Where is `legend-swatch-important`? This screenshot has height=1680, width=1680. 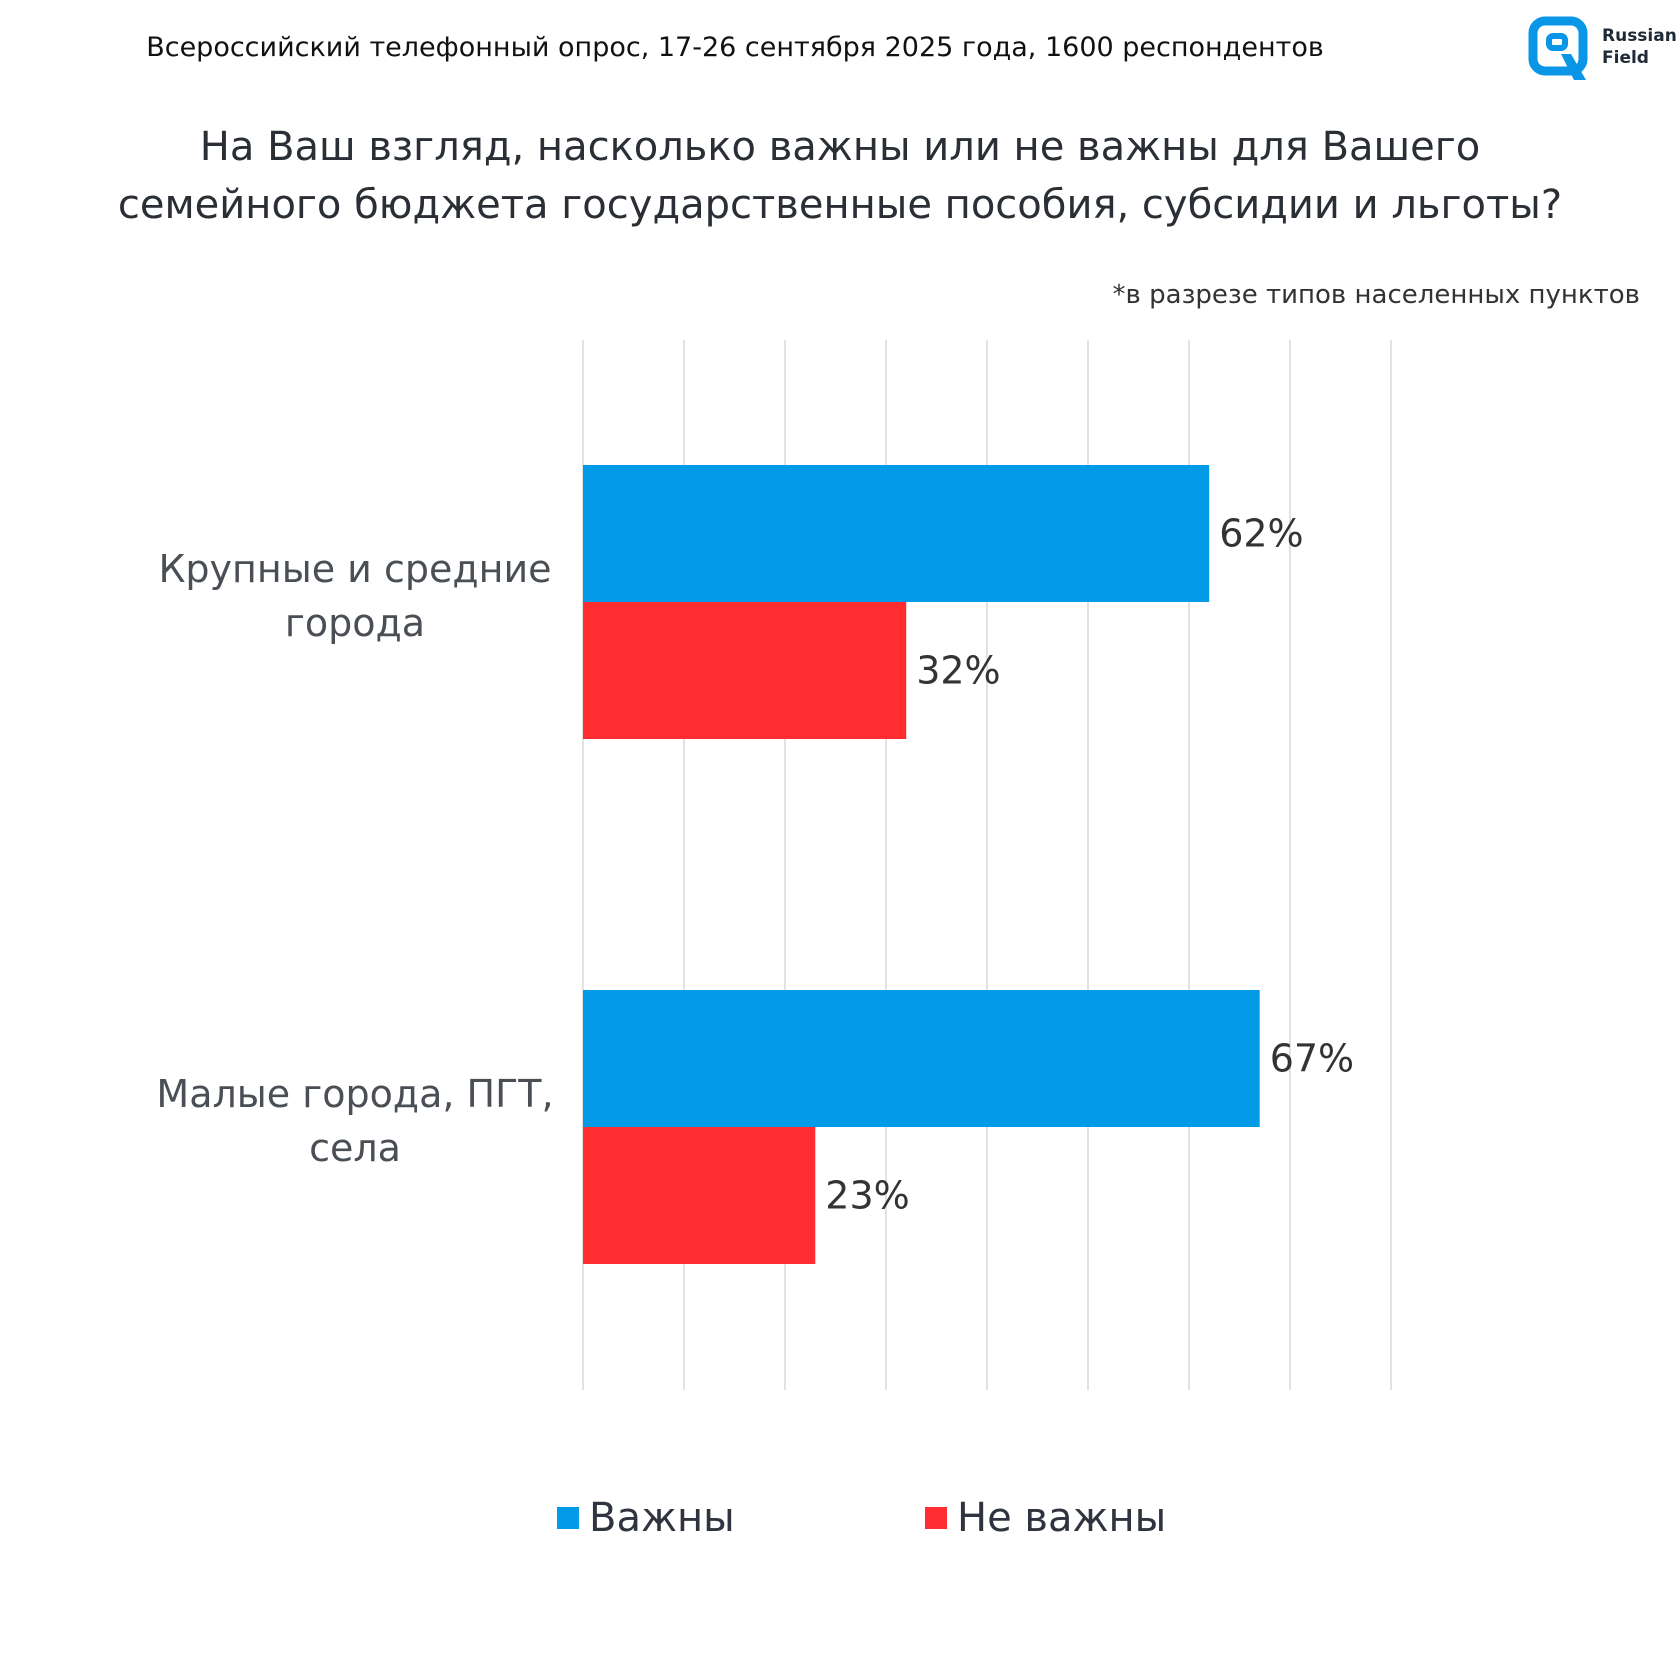
legend-swatch-important is located at coordinates (568, 1518).